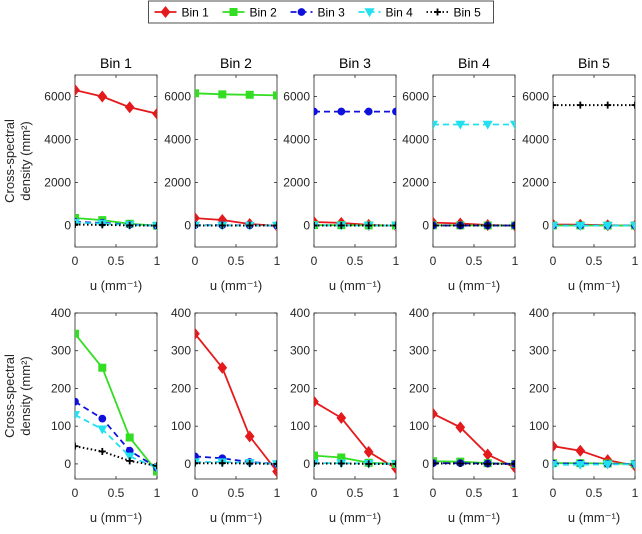 The width and height of the screenshot is (642, 534). What do you see at coordinates (400, 13) in the screenshot?
I see `legend-label-4: Bin 4` at bounding box center [400, 13].